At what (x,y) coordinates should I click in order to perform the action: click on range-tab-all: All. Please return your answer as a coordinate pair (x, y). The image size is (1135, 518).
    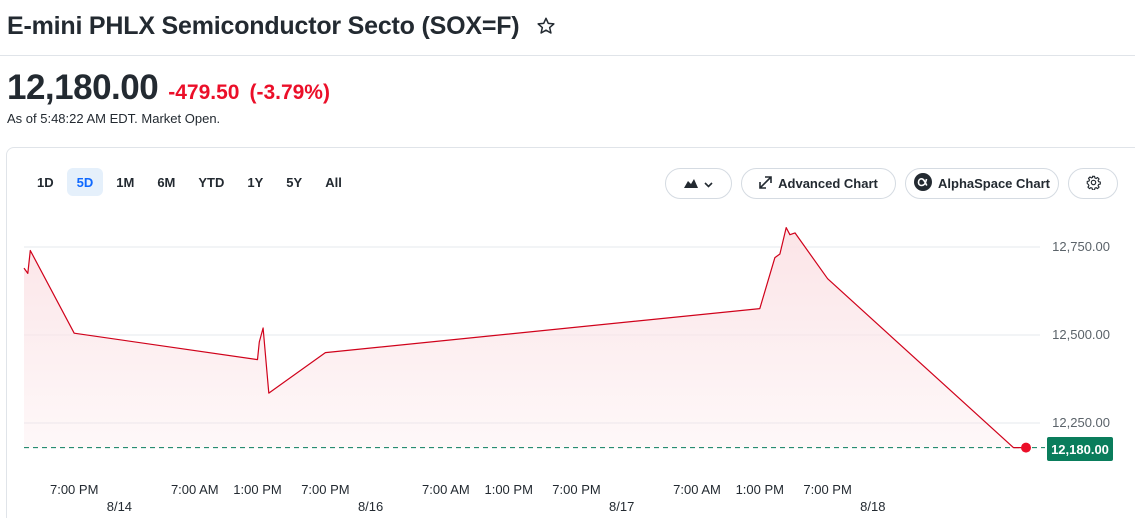
    Looking at the image, I should click on (333, 182).